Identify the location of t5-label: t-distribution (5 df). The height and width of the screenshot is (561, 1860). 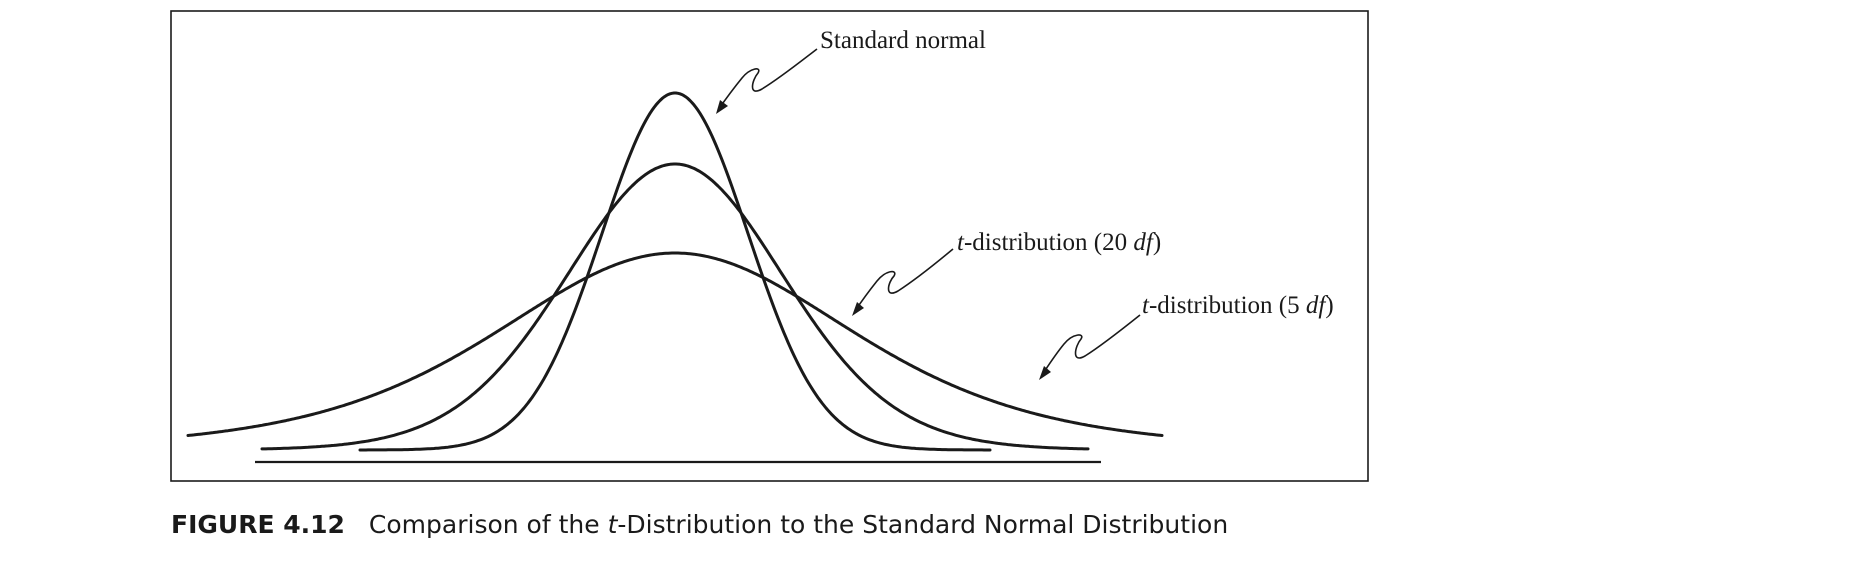
(1238, 305).